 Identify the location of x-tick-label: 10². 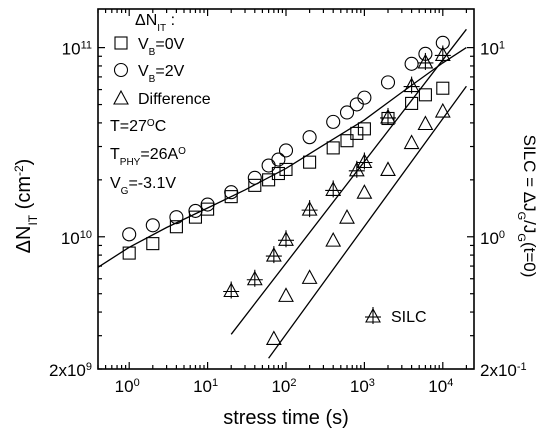
(283, 386).